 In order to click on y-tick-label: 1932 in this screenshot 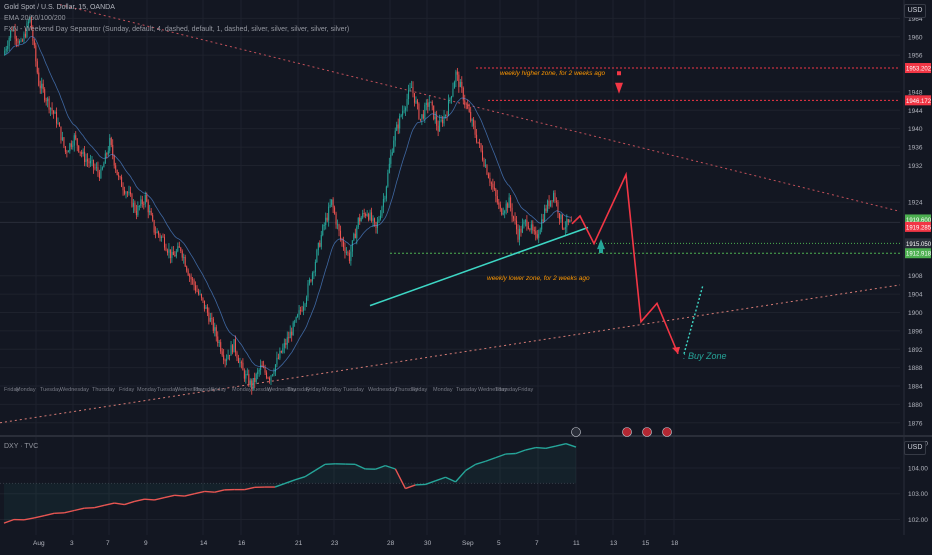, I will do `click(915, 166)`.